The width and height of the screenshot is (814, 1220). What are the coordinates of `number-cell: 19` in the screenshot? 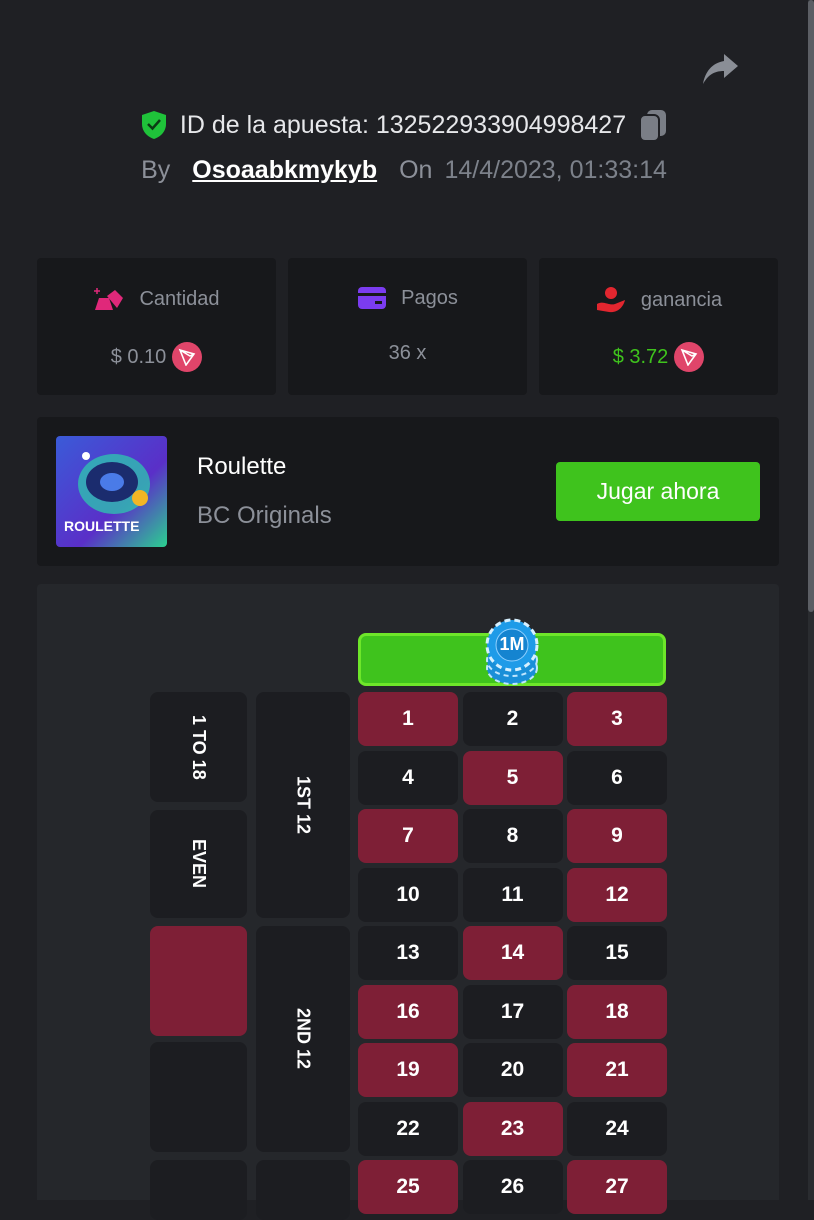 It's located at (408, 1070).